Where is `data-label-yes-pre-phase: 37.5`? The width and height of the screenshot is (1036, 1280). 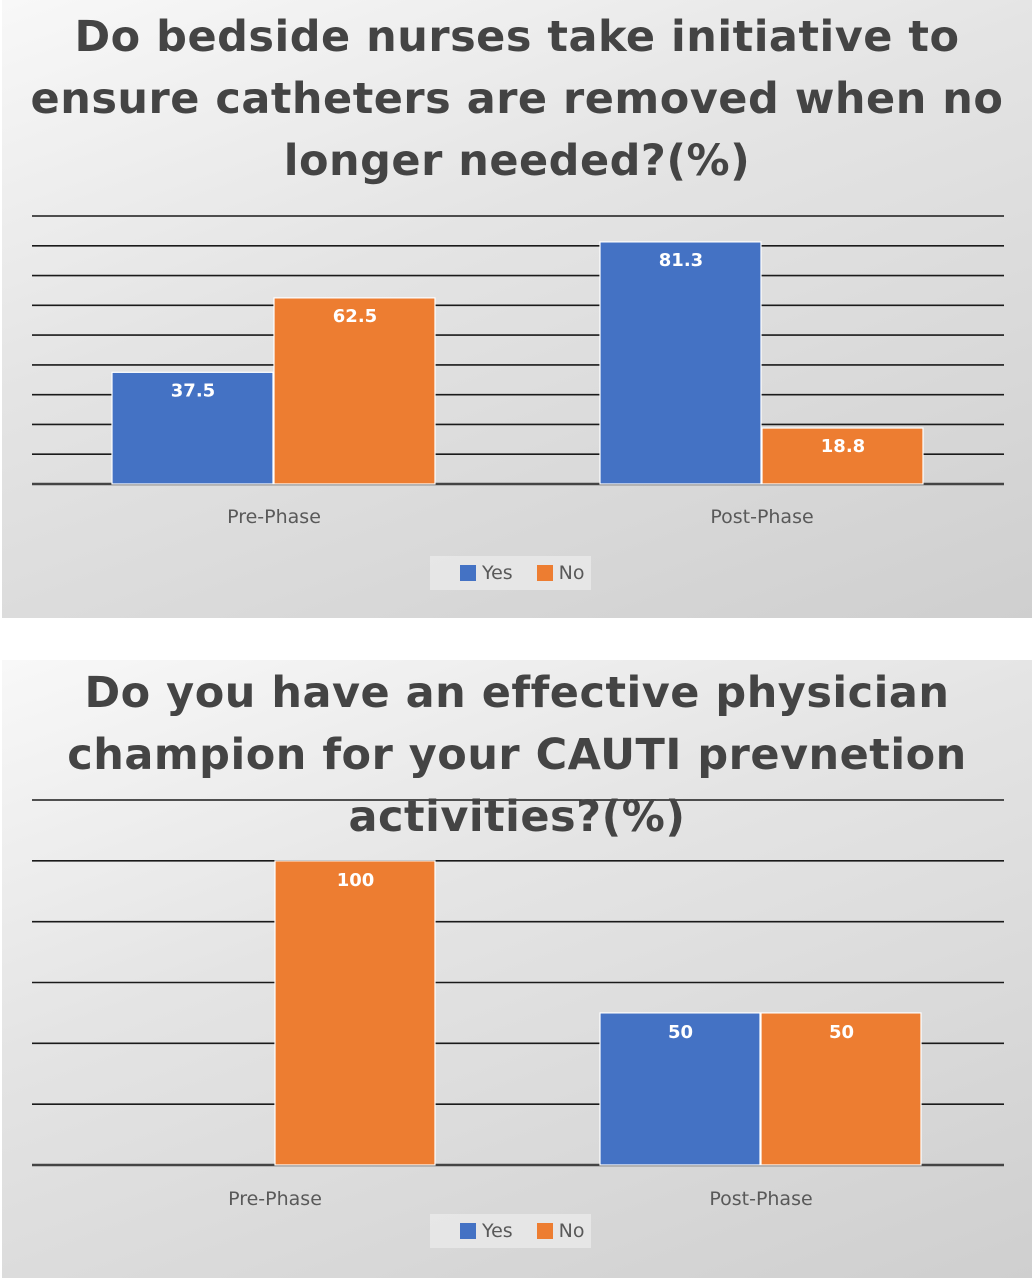 data-label-yes-pre-phase: 37.5 is located at coordinates (193, 390).